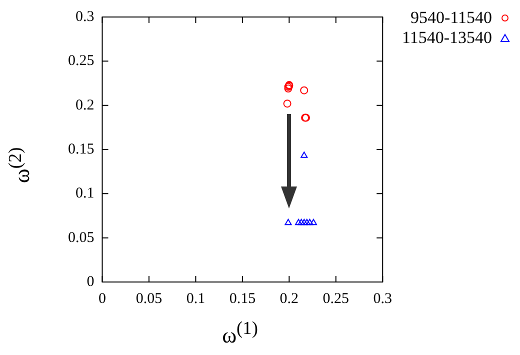 This screenshot has height=355, width=520. I want to click on x-tick-label: 0.25, so click(336, 298).